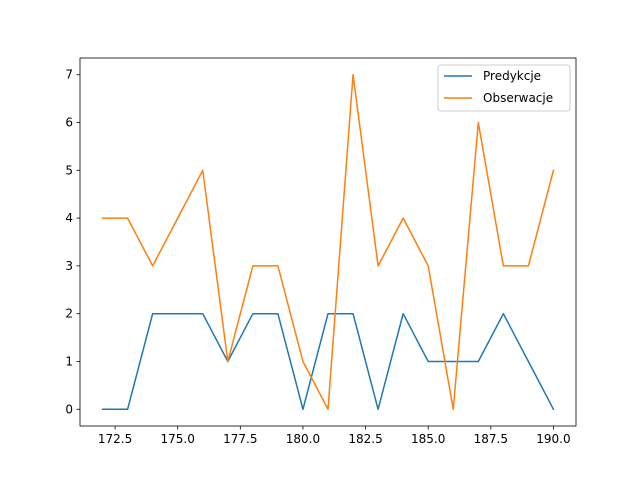  Describe the element at coordinates (491, 439) in the screenshot. I see `x-tick-label: 187.5` at that location.